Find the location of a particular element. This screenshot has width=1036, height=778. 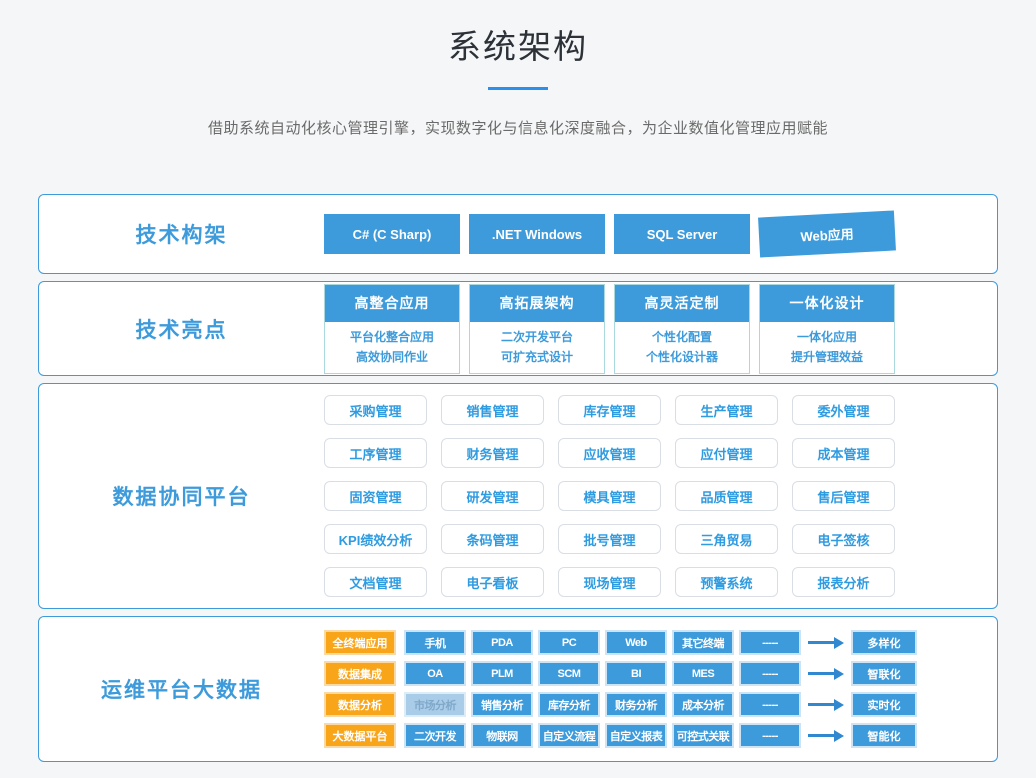

flow-item-button: MES is located at coordinates (703, 673).